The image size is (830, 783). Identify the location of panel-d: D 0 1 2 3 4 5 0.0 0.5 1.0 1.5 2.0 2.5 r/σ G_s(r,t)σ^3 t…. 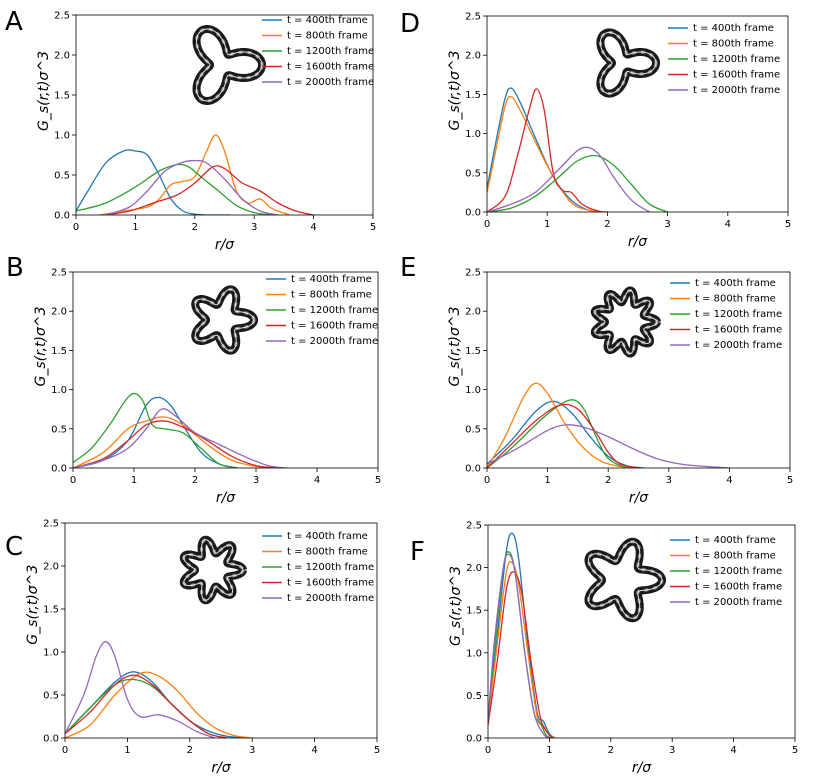
(595, 129).